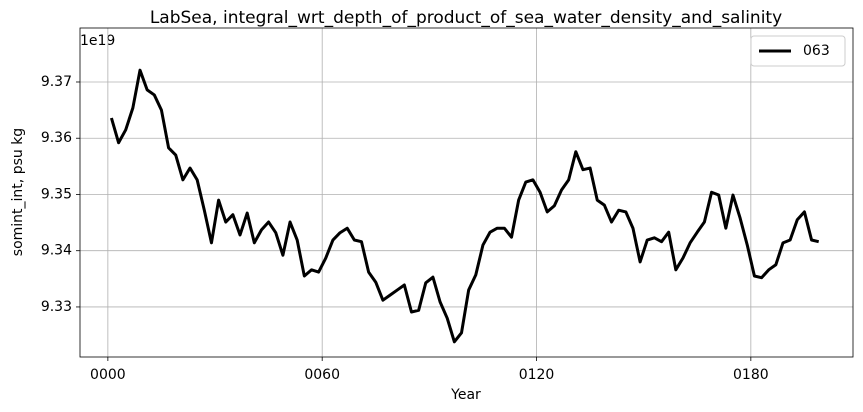  I want to click on y-axis-label: somint_int, psu kg, so click(18, 192).